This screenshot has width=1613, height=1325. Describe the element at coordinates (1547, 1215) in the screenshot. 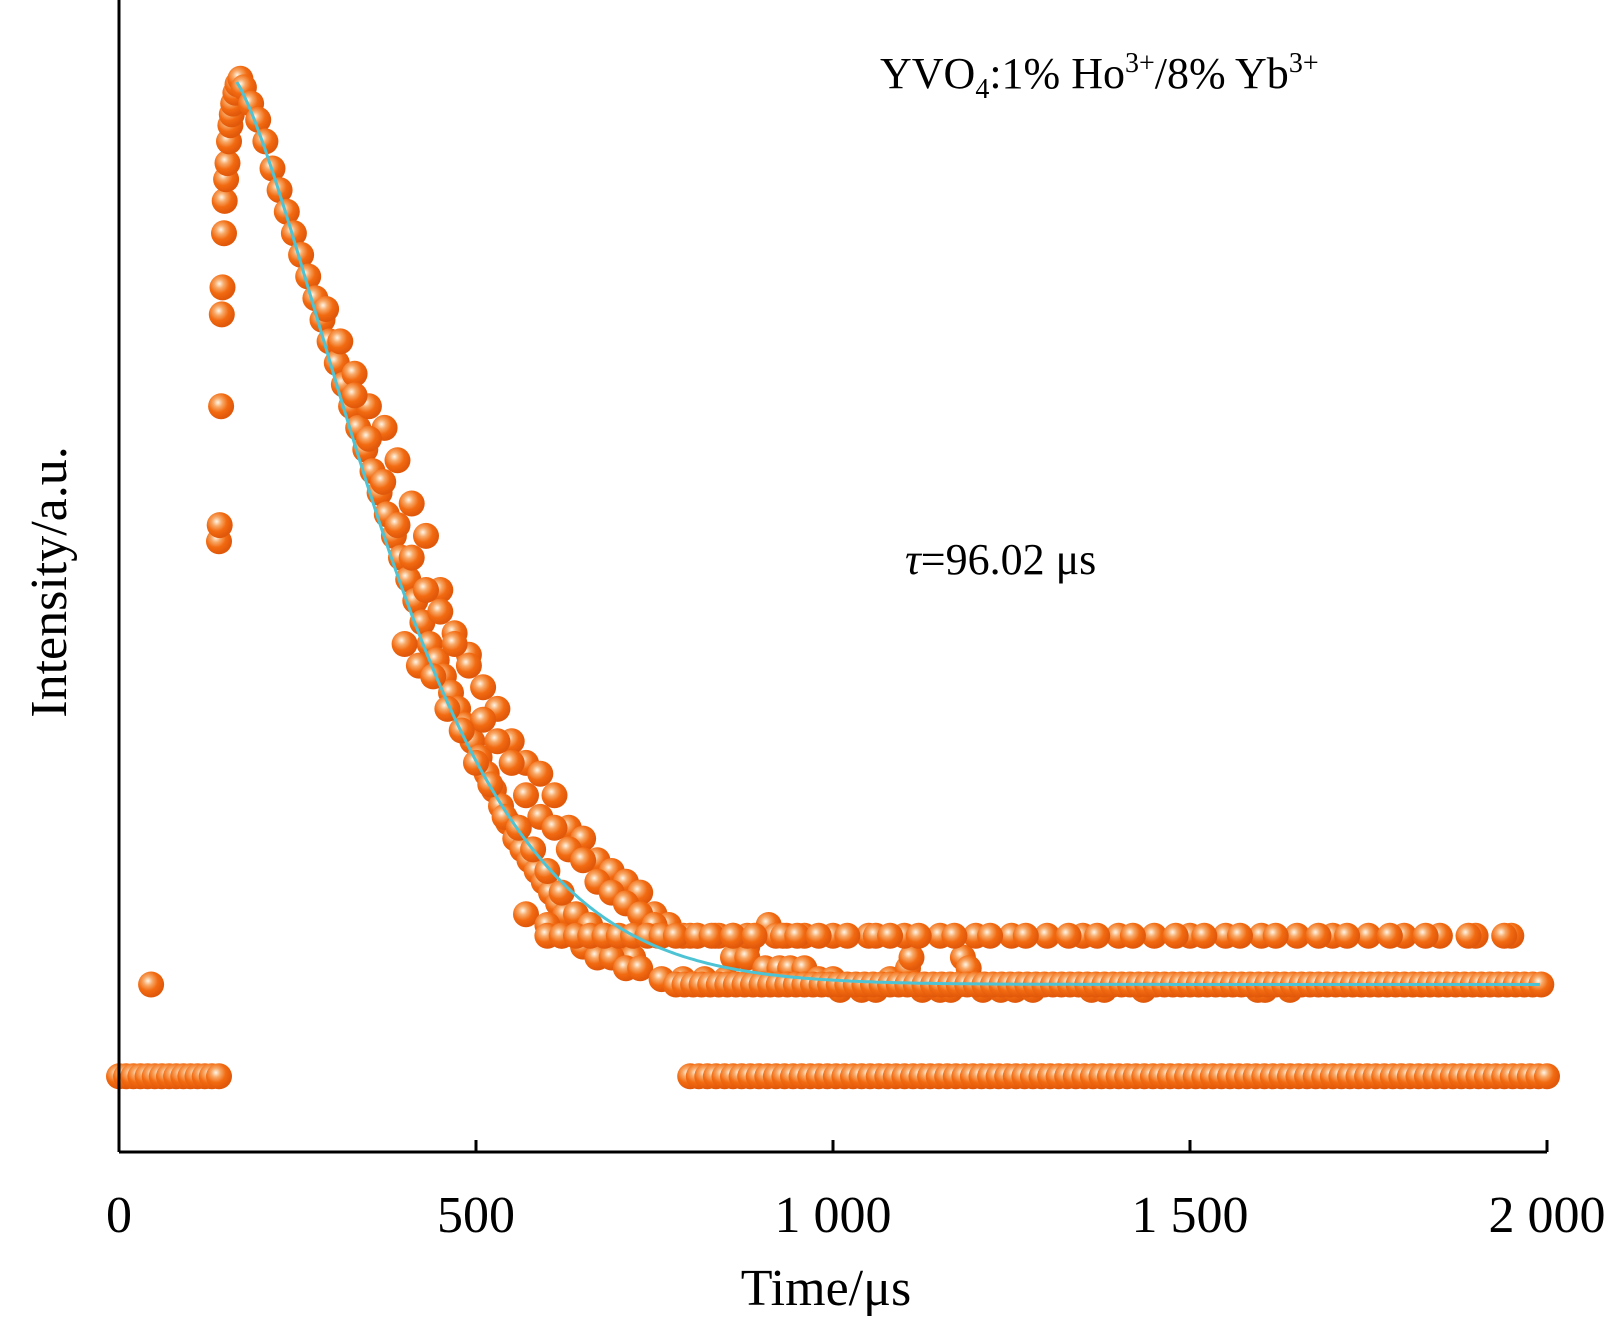

I see `x-tick-label-4: 2 000` at that location.